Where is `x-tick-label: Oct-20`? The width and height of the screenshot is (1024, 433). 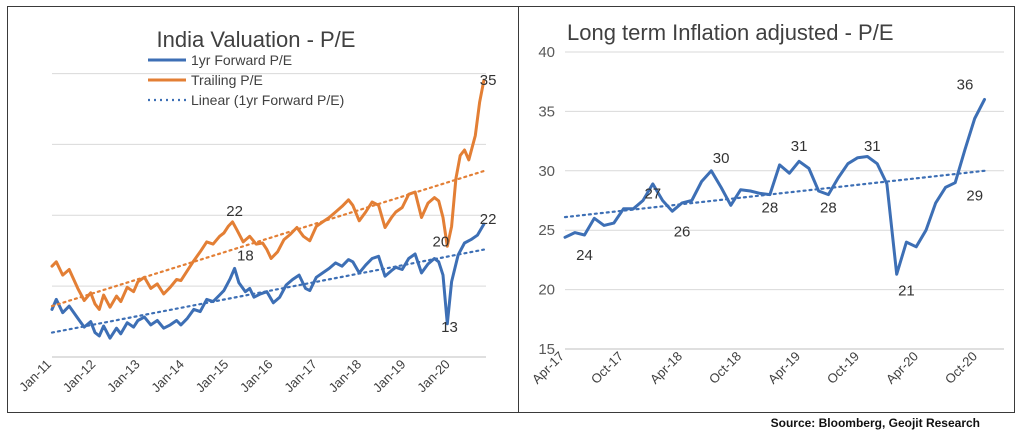
x-tick-label: Oct-20 is located at coordinates (961, 368).